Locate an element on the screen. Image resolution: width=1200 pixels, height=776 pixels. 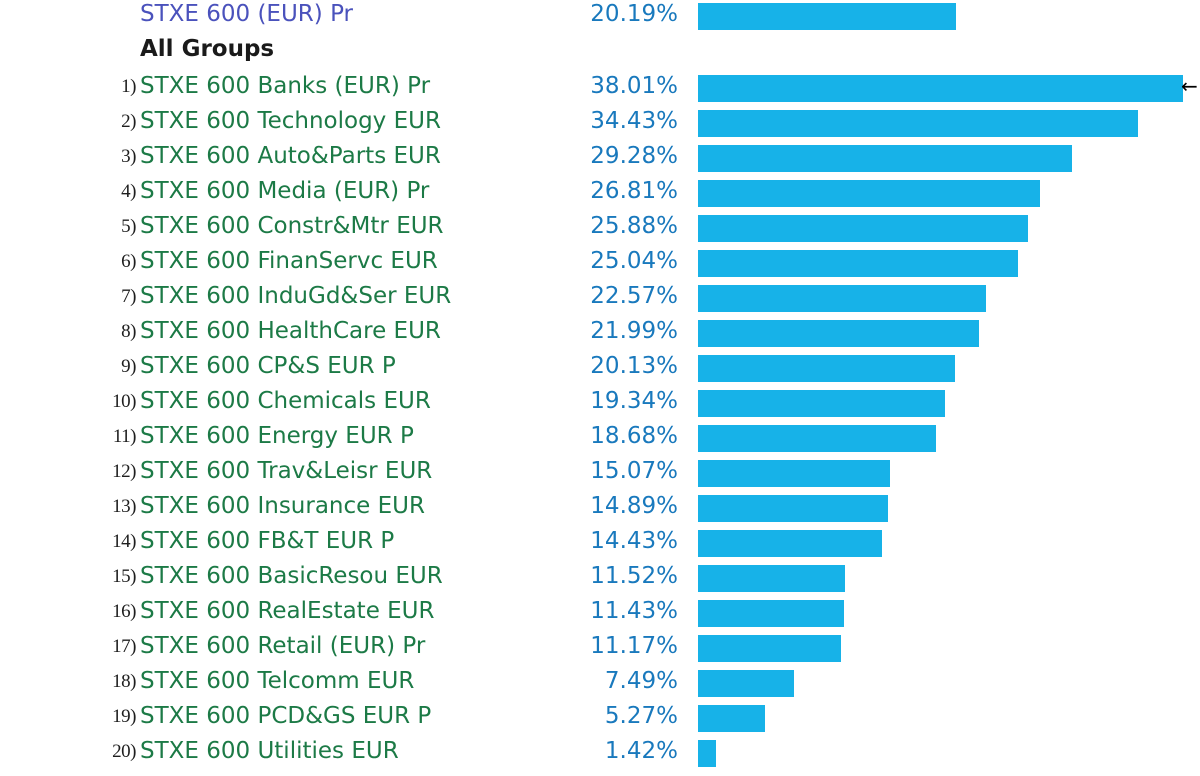
value-label: 11.52% is located at coordinates (634, 576).